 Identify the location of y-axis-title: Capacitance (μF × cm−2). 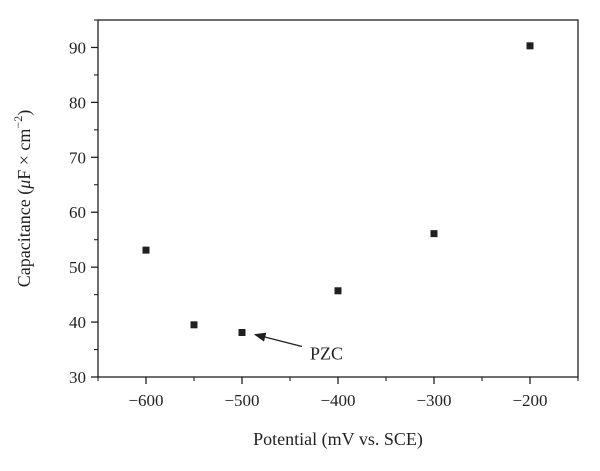
(23, 198).